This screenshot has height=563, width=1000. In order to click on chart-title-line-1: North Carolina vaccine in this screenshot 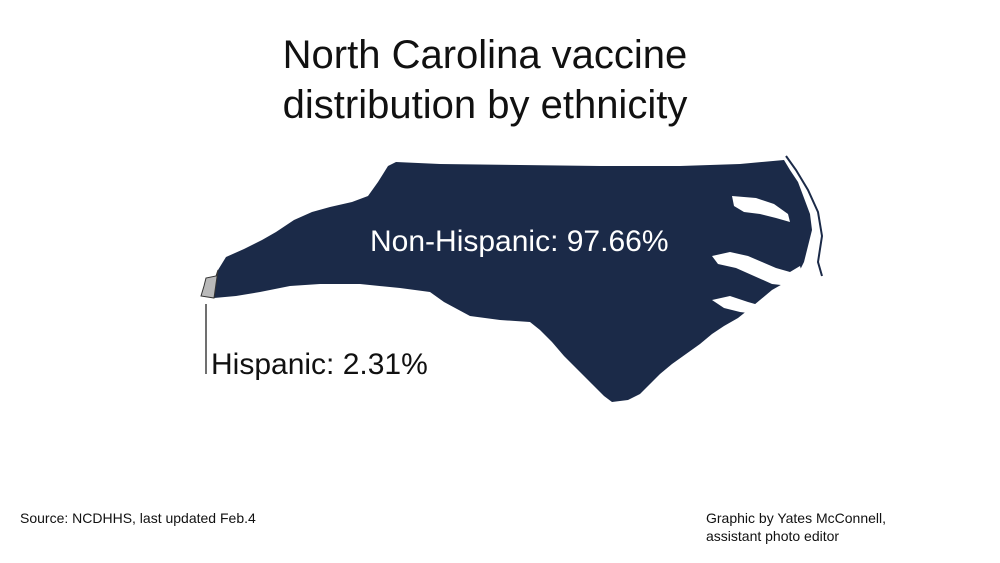, I will do `click(485, 55)`.